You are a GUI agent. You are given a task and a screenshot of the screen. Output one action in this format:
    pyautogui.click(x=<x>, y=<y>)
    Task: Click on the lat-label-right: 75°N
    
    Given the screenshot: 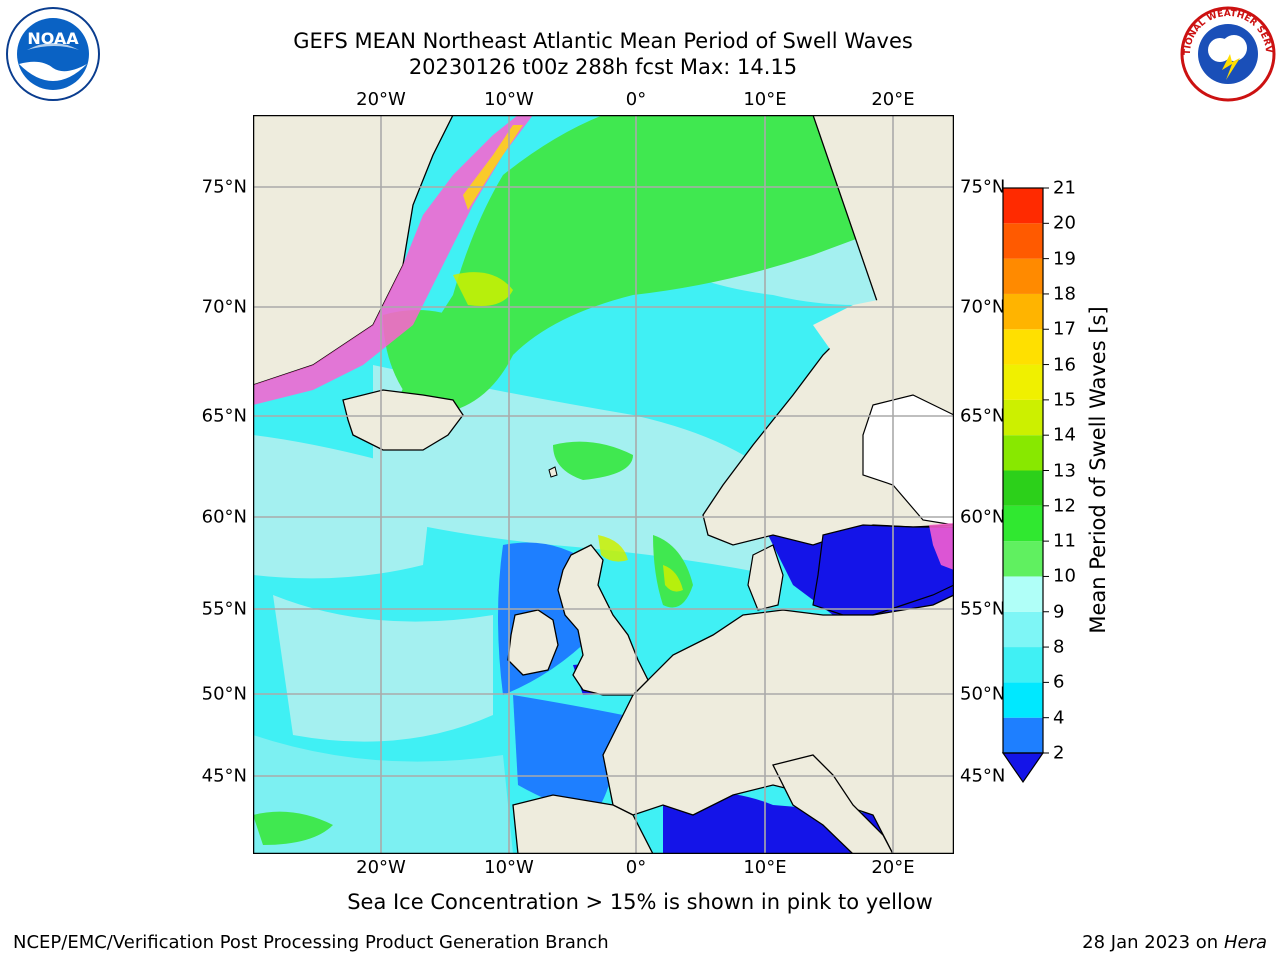 What is the action you would take?
    pyautogui.click(x=983, y=187)
    